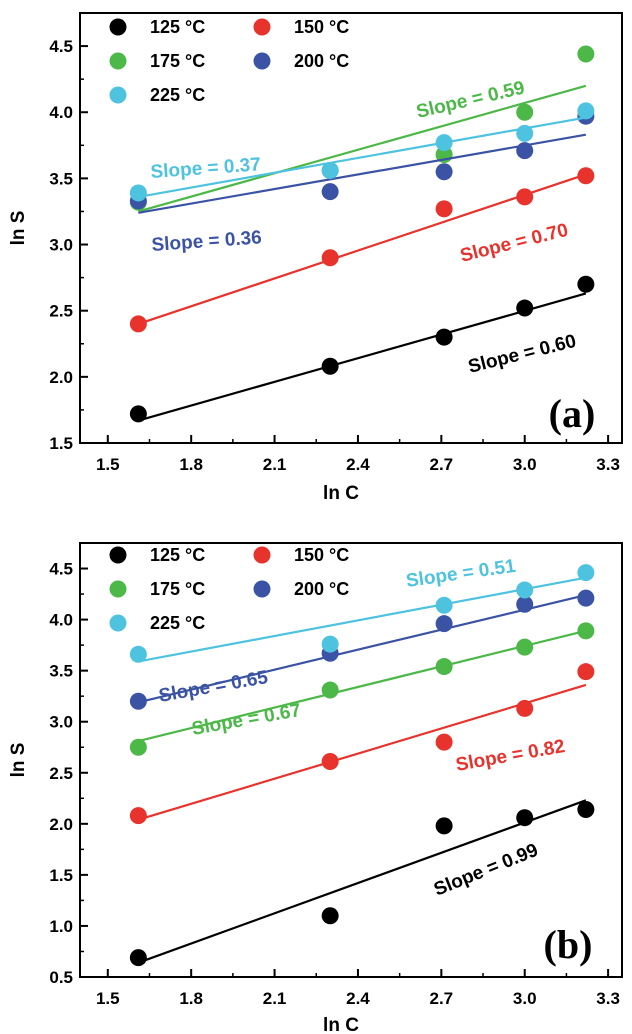  I want to click on legend-label: 125 °C, so click(177, 27).